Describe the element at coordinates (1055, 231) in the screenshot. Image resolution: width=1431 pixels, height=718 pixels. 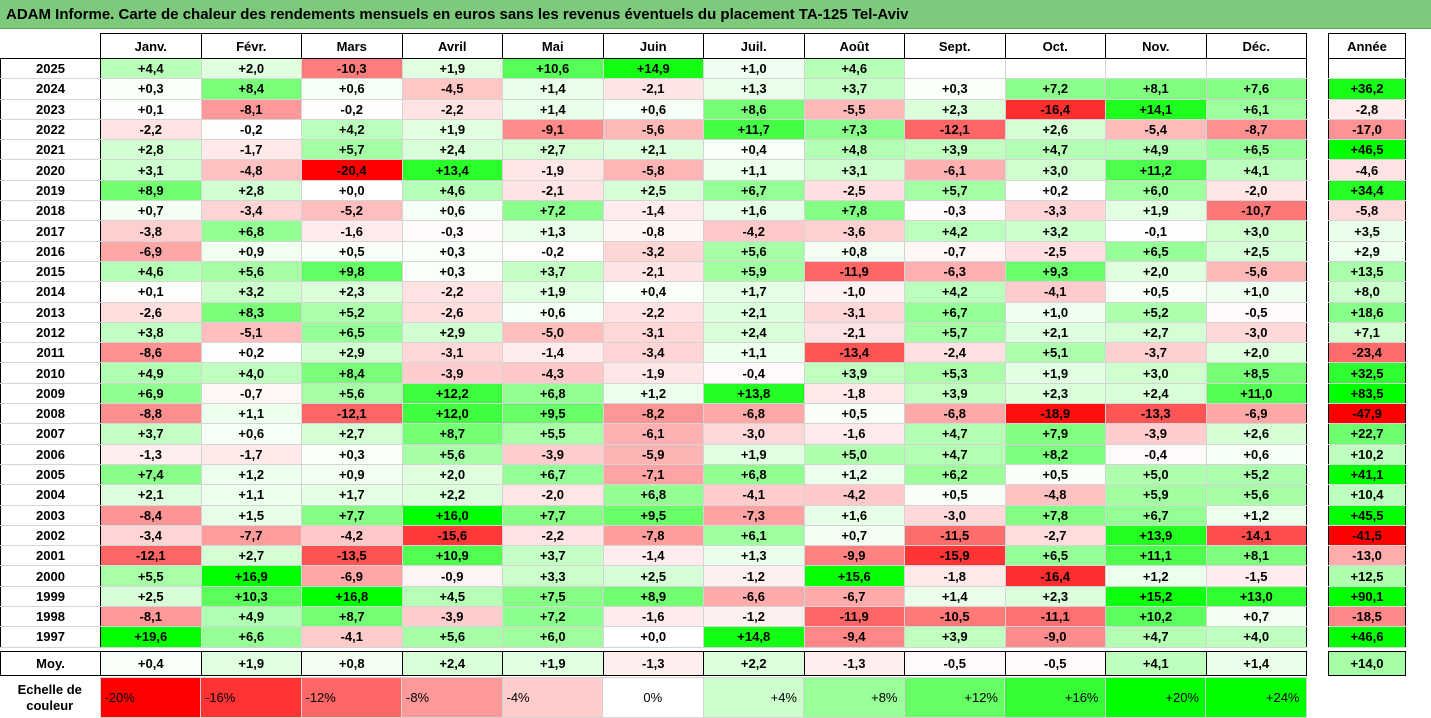
I see `heat-cell: +3,2` at that location.